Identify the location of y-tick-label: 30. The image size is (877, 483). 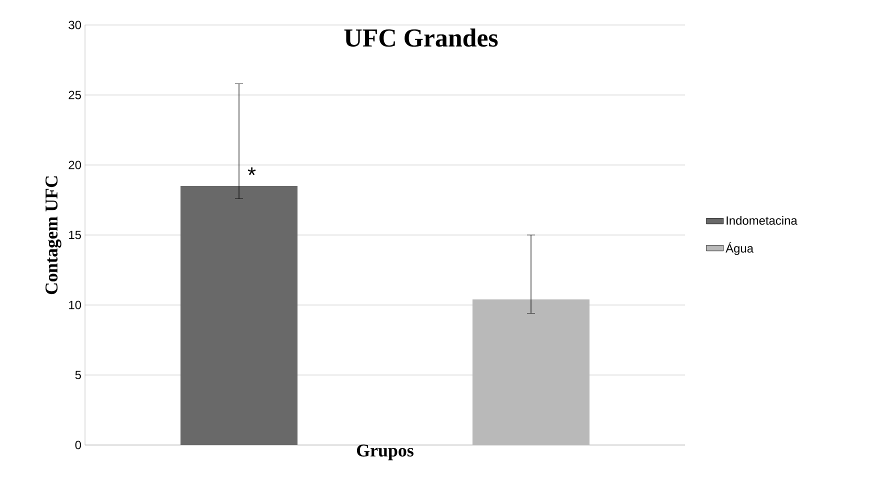
(75, 25).